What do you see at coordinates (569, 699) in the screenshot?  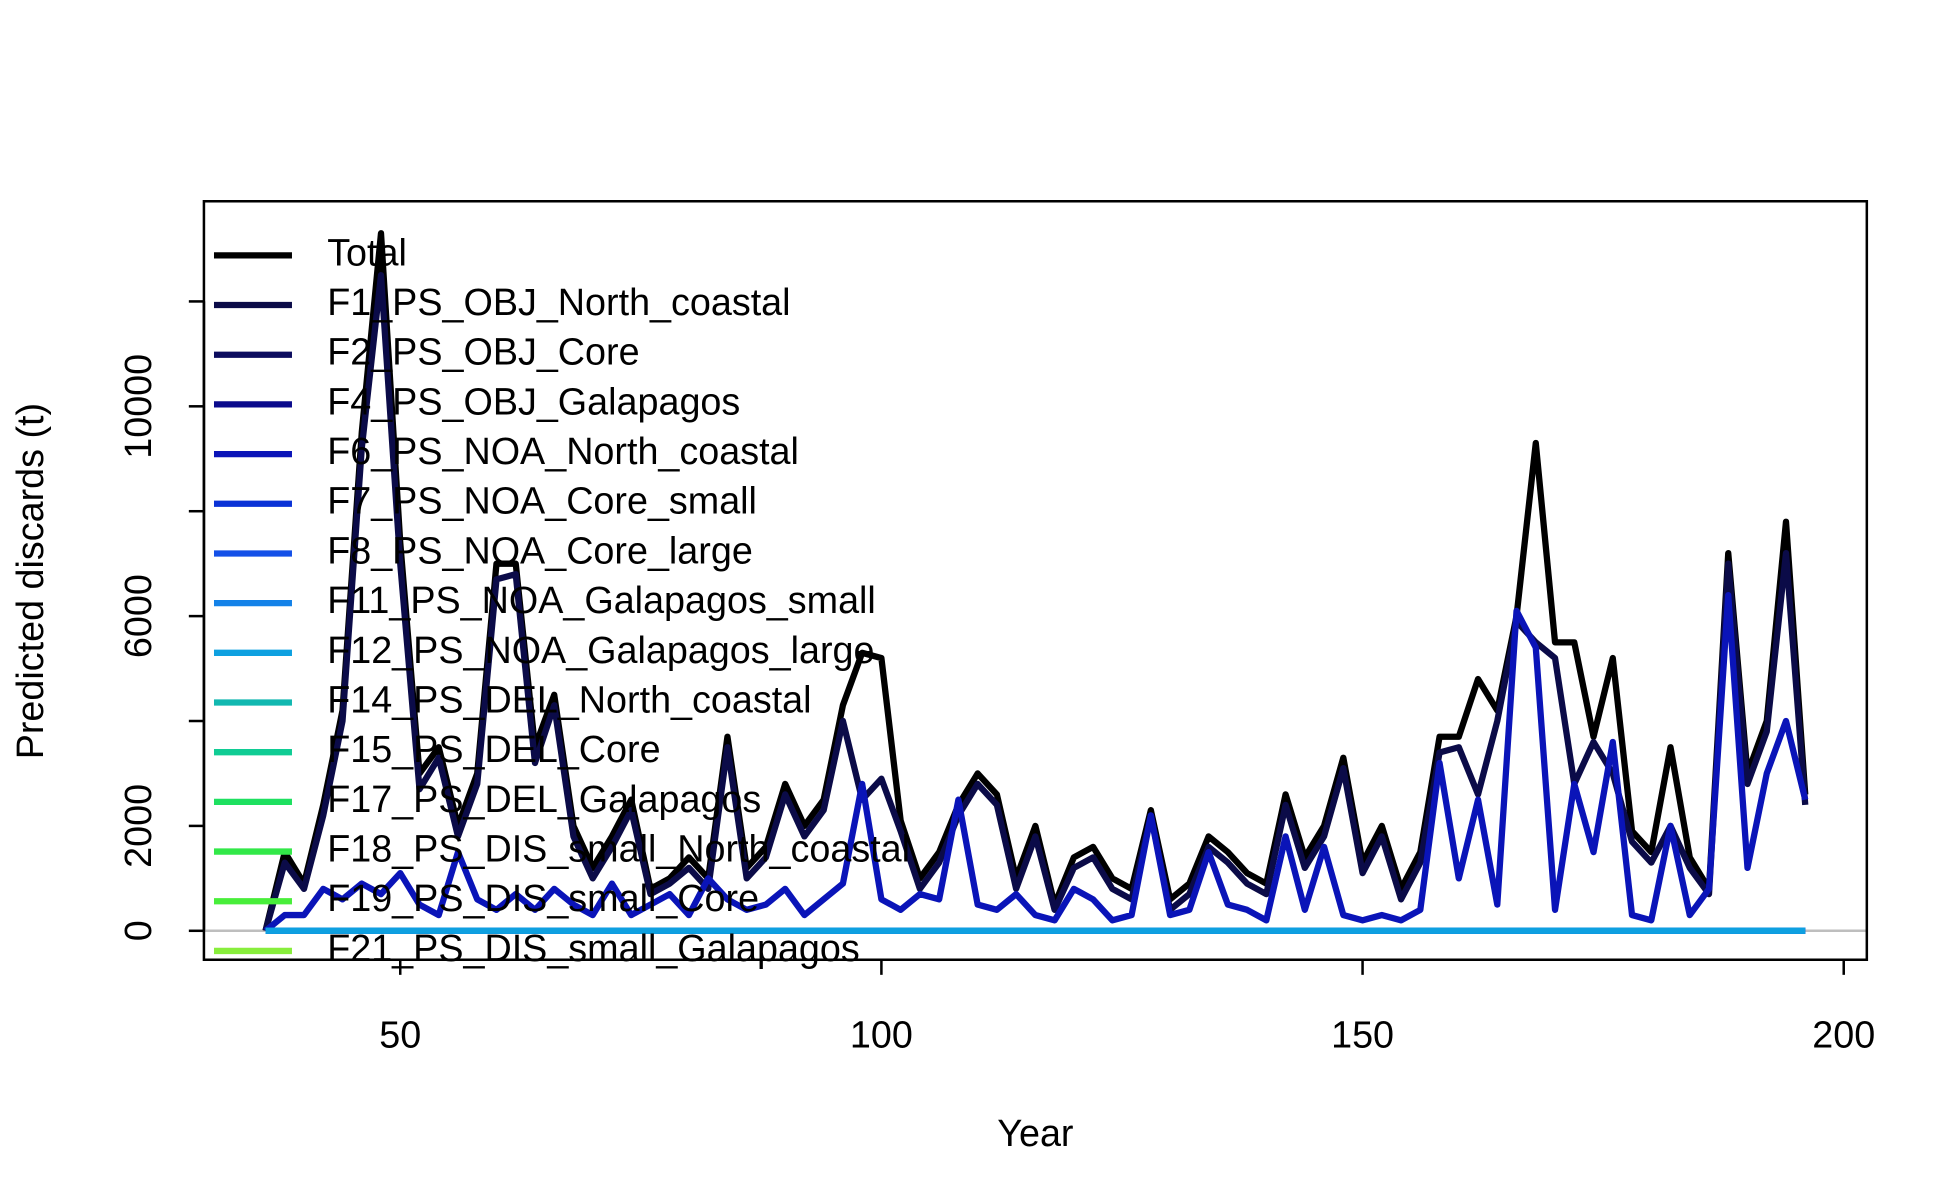 I see `legend-label: F14_PS_DEL_North_coastal` at bounding box center [569, 699].